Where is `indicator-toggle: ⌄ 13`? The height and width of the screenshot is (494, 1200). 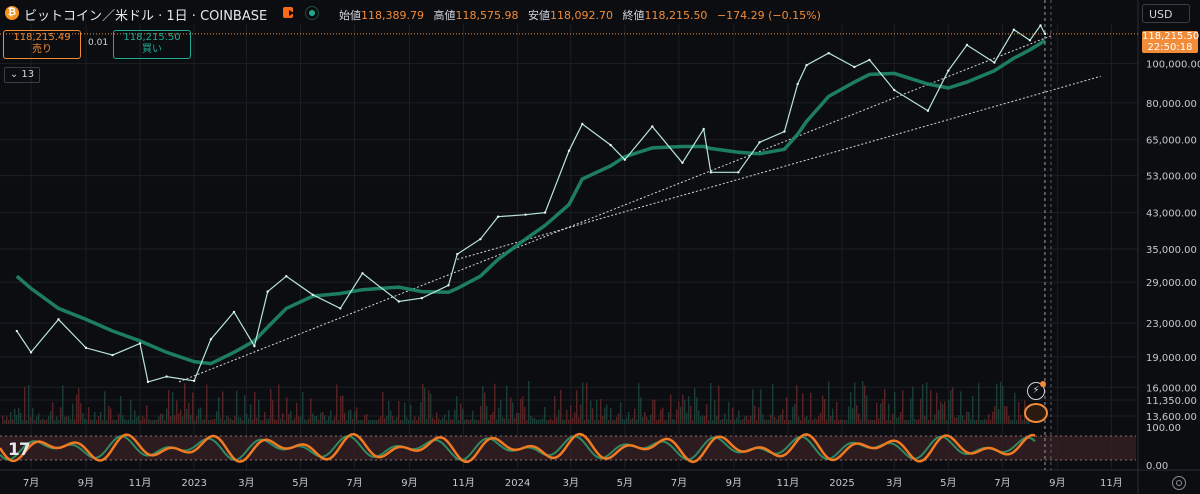 indicator-toggle: ⌄ 13 is located at coordinates (22, 75).